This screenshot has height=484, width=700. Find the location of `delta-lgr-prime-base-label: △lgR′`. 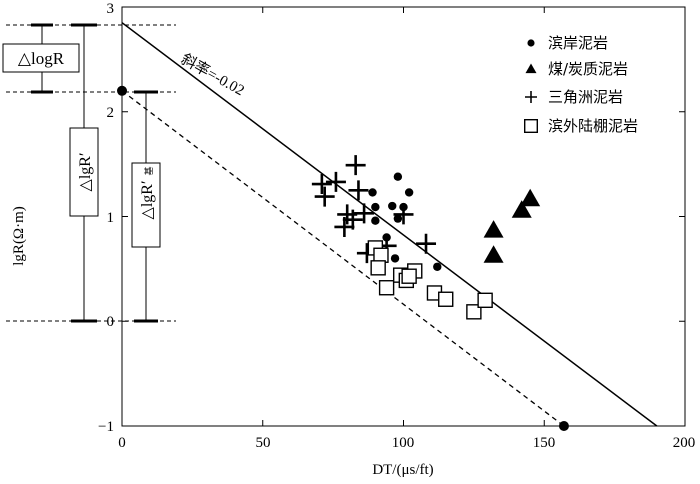

delta-lgr-prime-base-label: △lgR′ is located at coordinates (147, 200).